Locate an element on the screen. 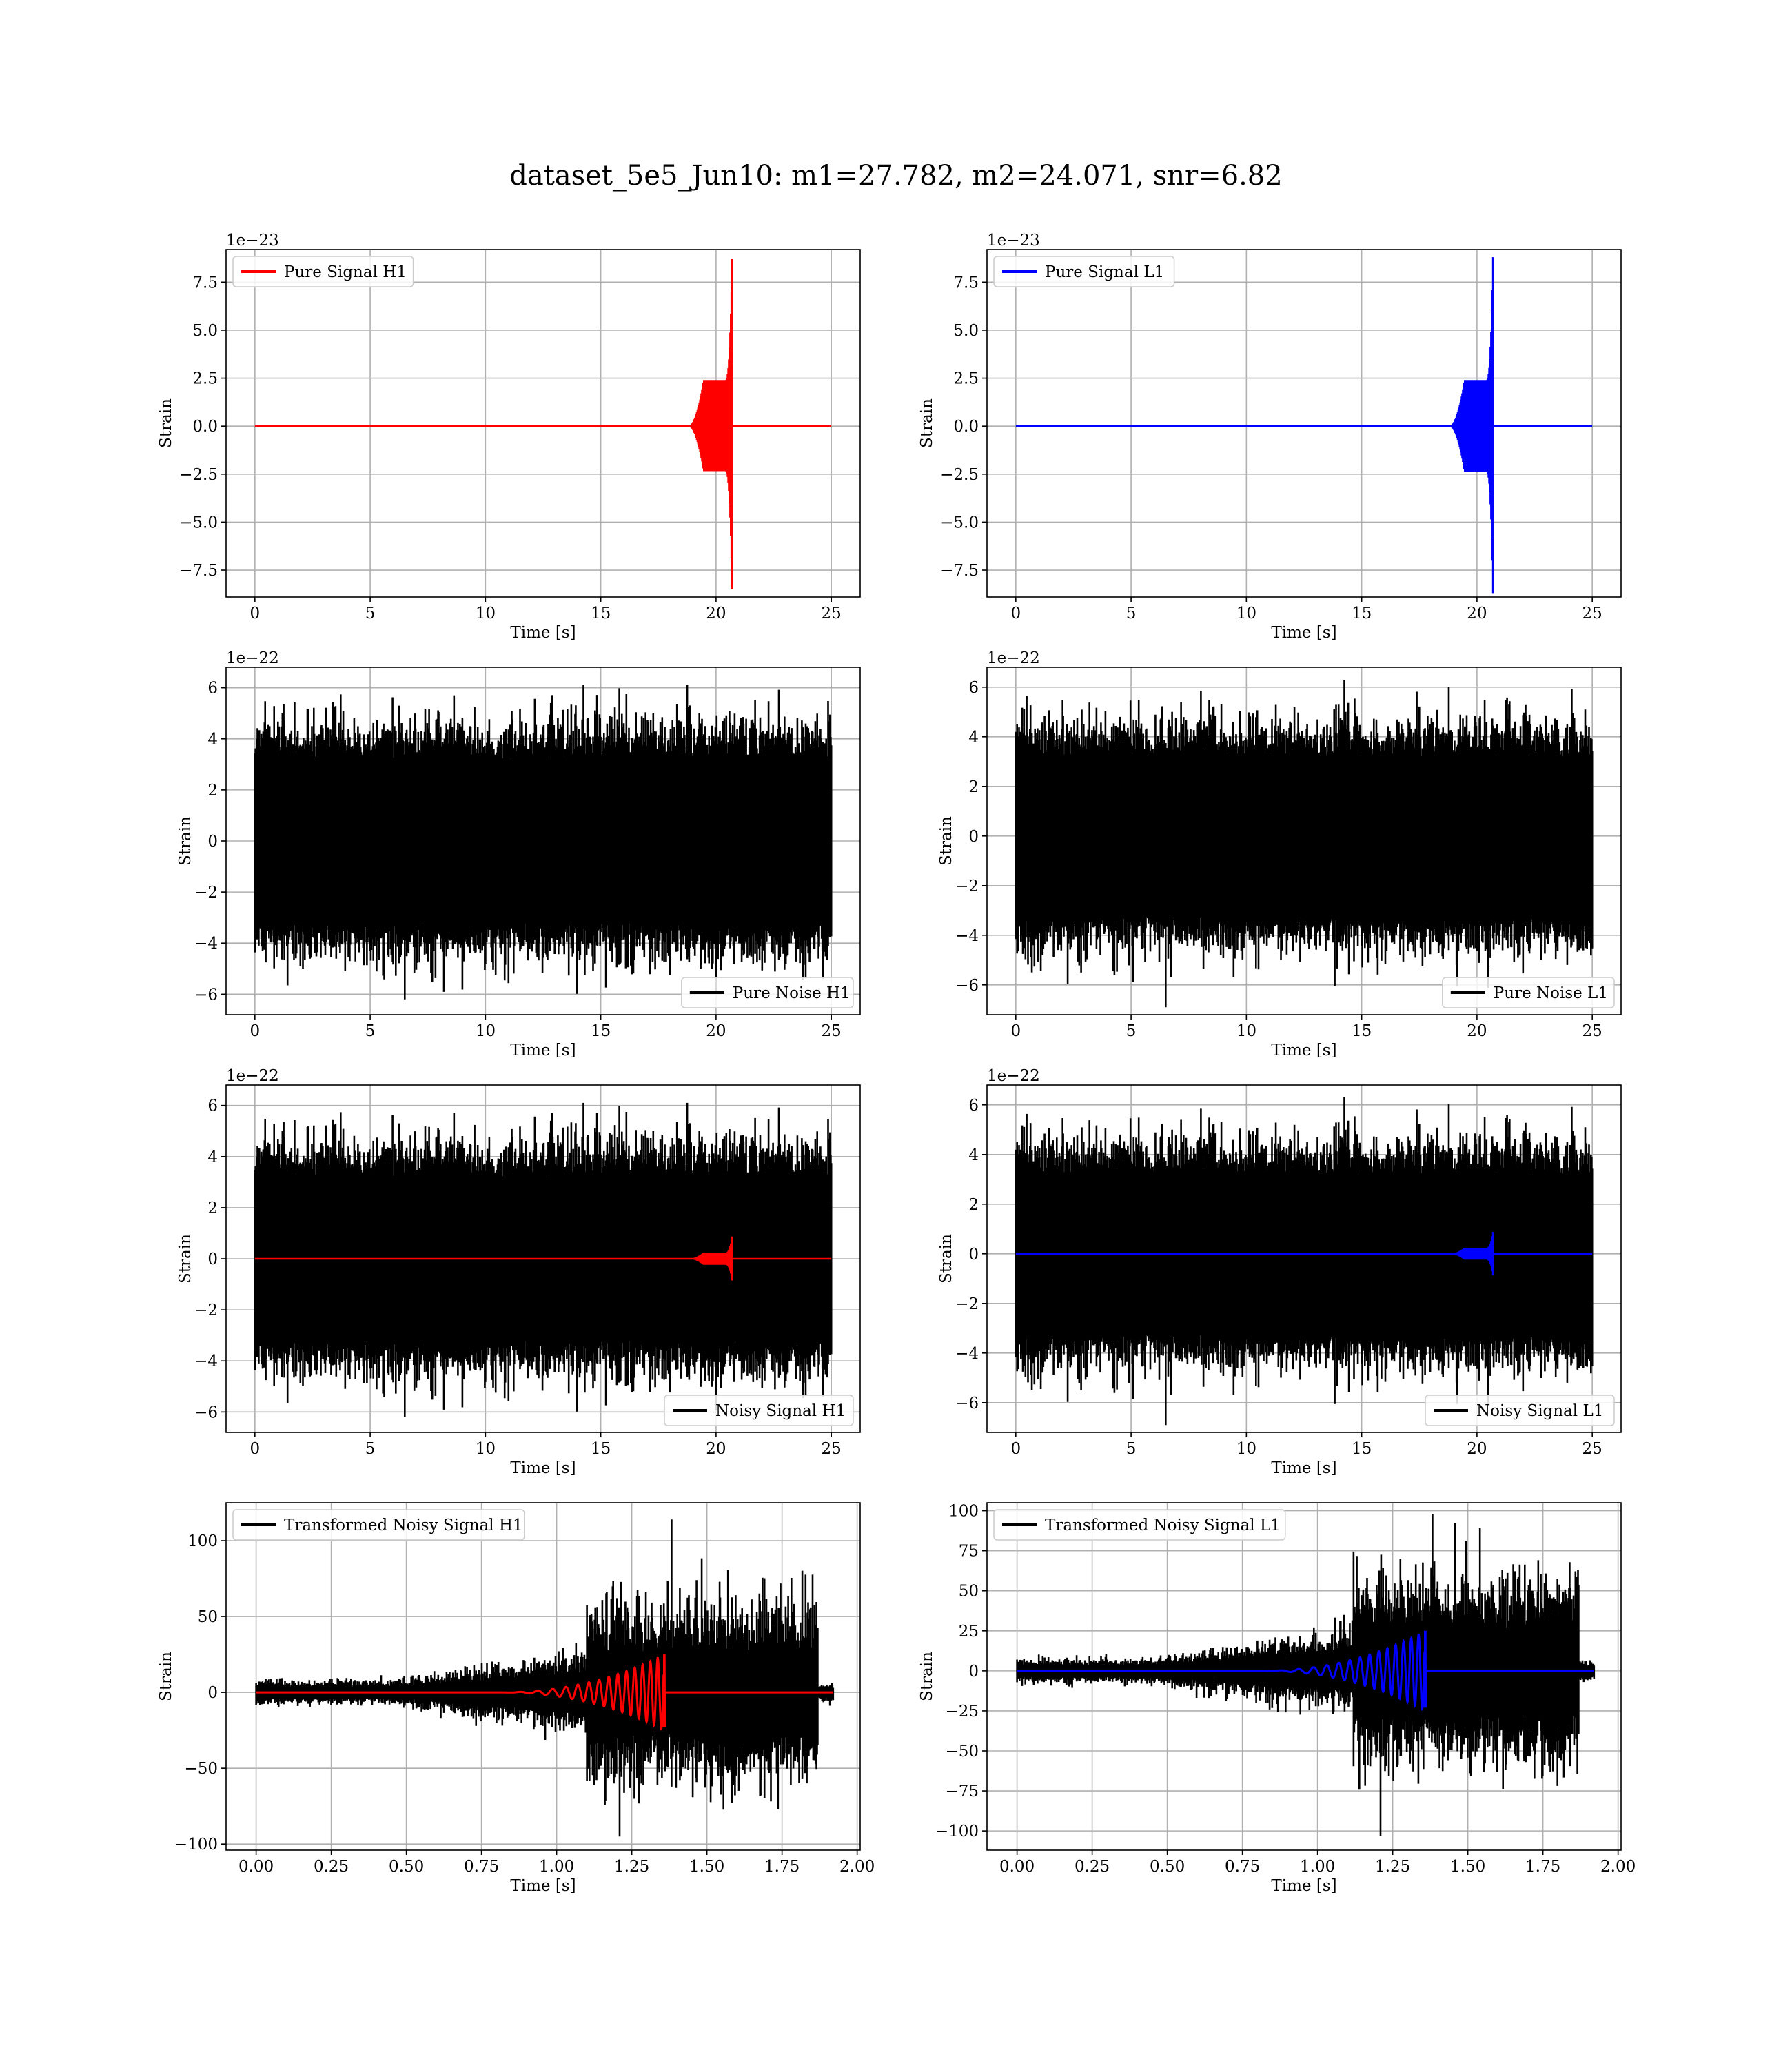  legend: Pure Noise L1 is located at coordinates (1528, 992).